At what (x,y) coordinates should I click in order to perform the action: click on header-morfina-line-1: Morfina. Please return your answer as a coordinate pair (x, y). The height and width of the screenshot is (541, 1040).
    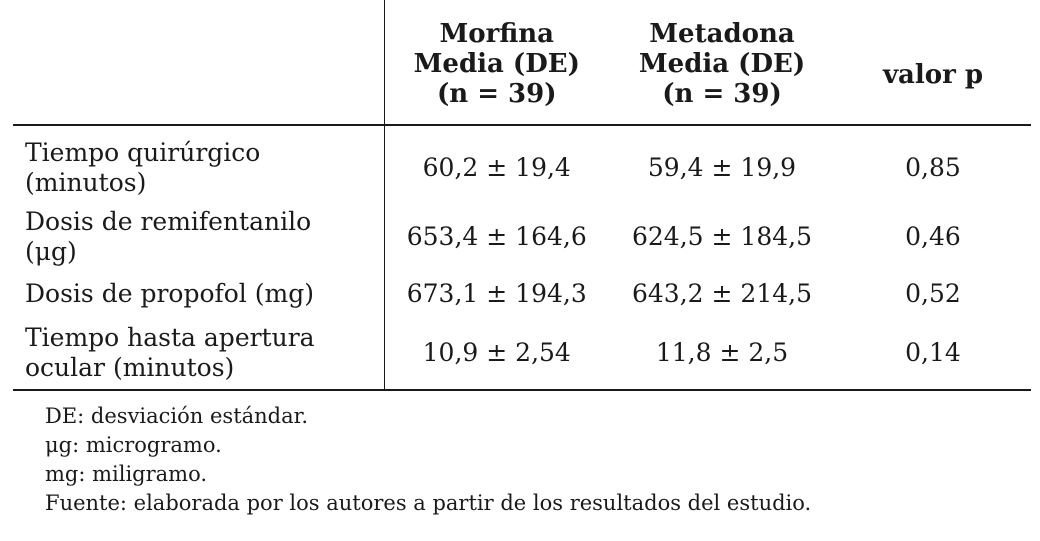
    Looking at the image, I should click on (496, 34).